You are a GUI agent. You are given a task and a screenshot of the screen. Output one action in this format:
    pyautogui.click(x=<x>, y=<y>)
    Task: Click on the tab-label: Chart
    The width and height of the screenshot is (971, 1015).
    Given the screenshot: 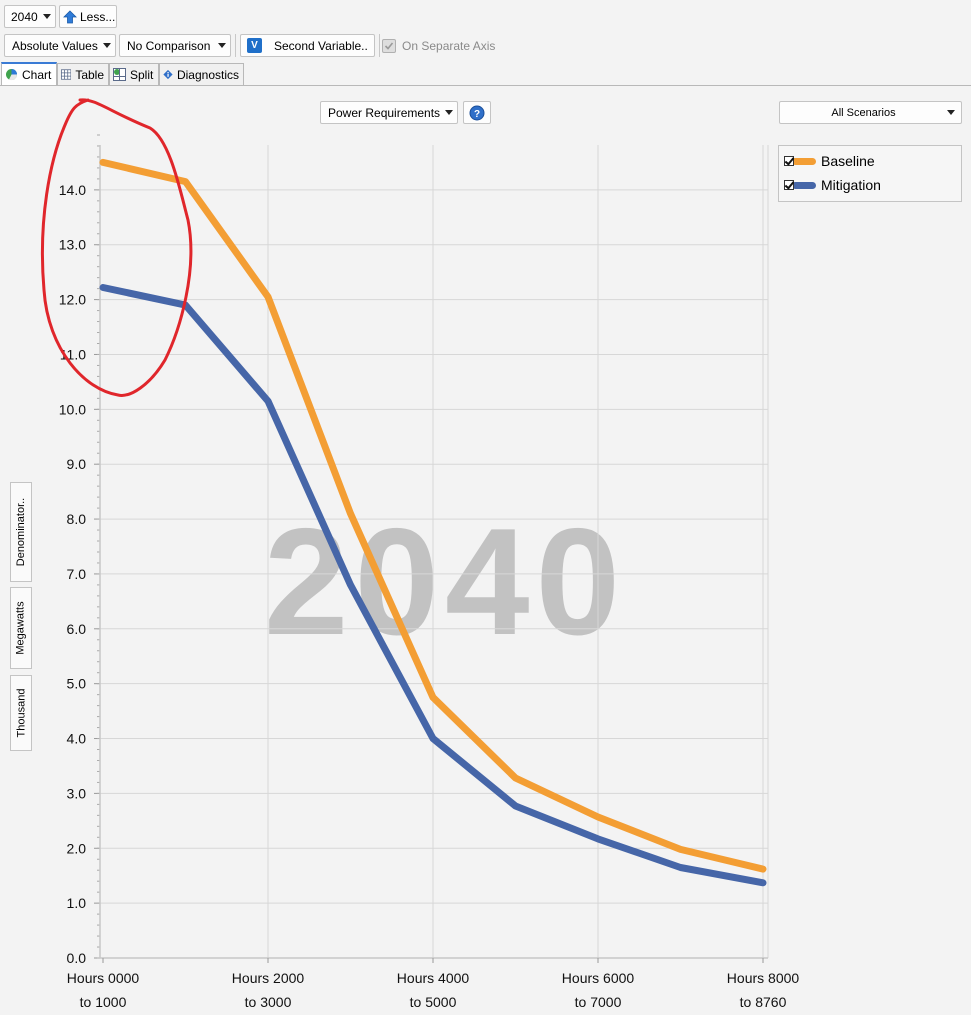 What is the action you would take?
    pyautogui.click(x=37, y=74)
    